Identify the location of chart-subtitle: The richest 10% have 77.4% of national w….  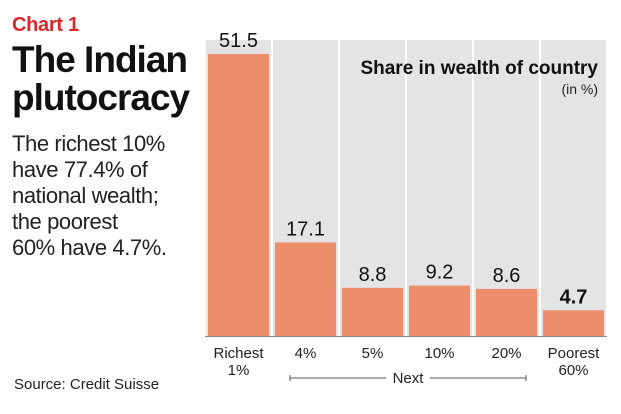
(104, 196).